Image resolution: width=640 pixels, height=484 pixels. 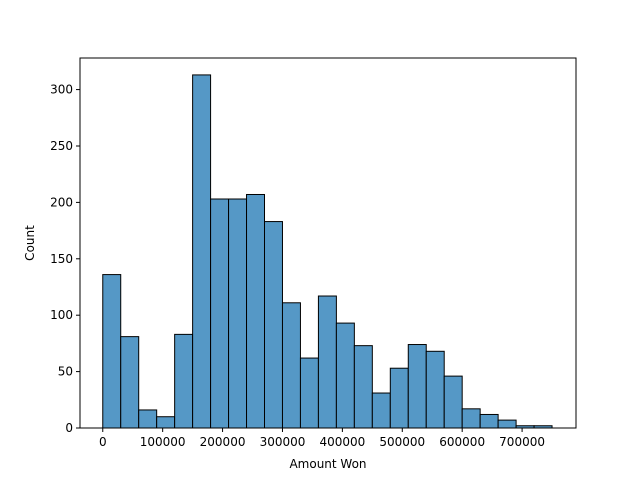 I want to click on x-tick-label: 700000, so click(x=522, y=442).